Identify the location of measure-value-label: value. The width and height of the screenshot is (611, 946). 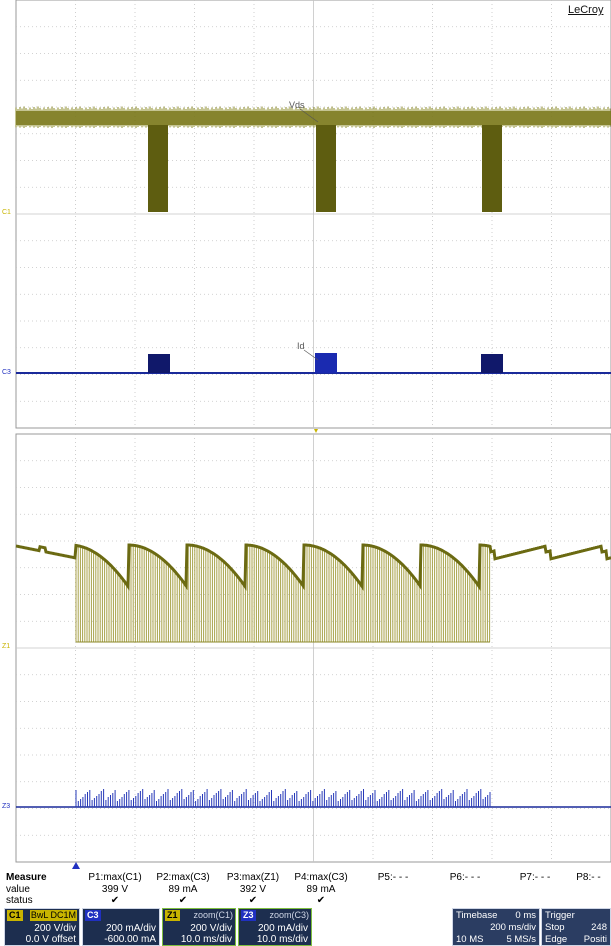
(18, 889).